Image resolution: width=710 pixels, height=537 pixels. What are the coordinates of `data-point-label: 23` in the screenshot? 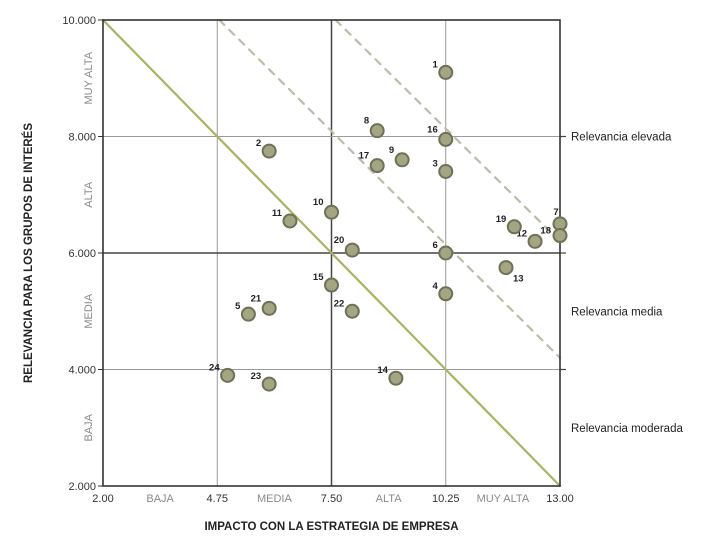 It's located at (256, 376).